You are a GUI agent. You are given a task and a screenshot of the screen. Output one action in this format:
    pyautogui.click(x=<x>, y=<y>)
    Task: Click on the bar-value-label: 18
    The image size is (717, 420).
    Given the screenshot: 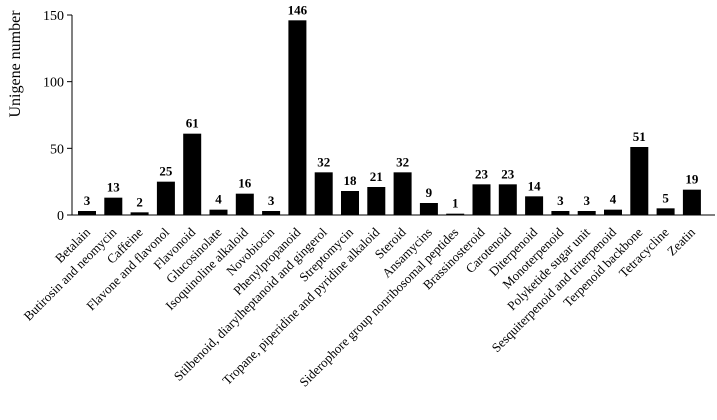 What is the action you would take?
    pyautogui.click(x=351, y=180)
    